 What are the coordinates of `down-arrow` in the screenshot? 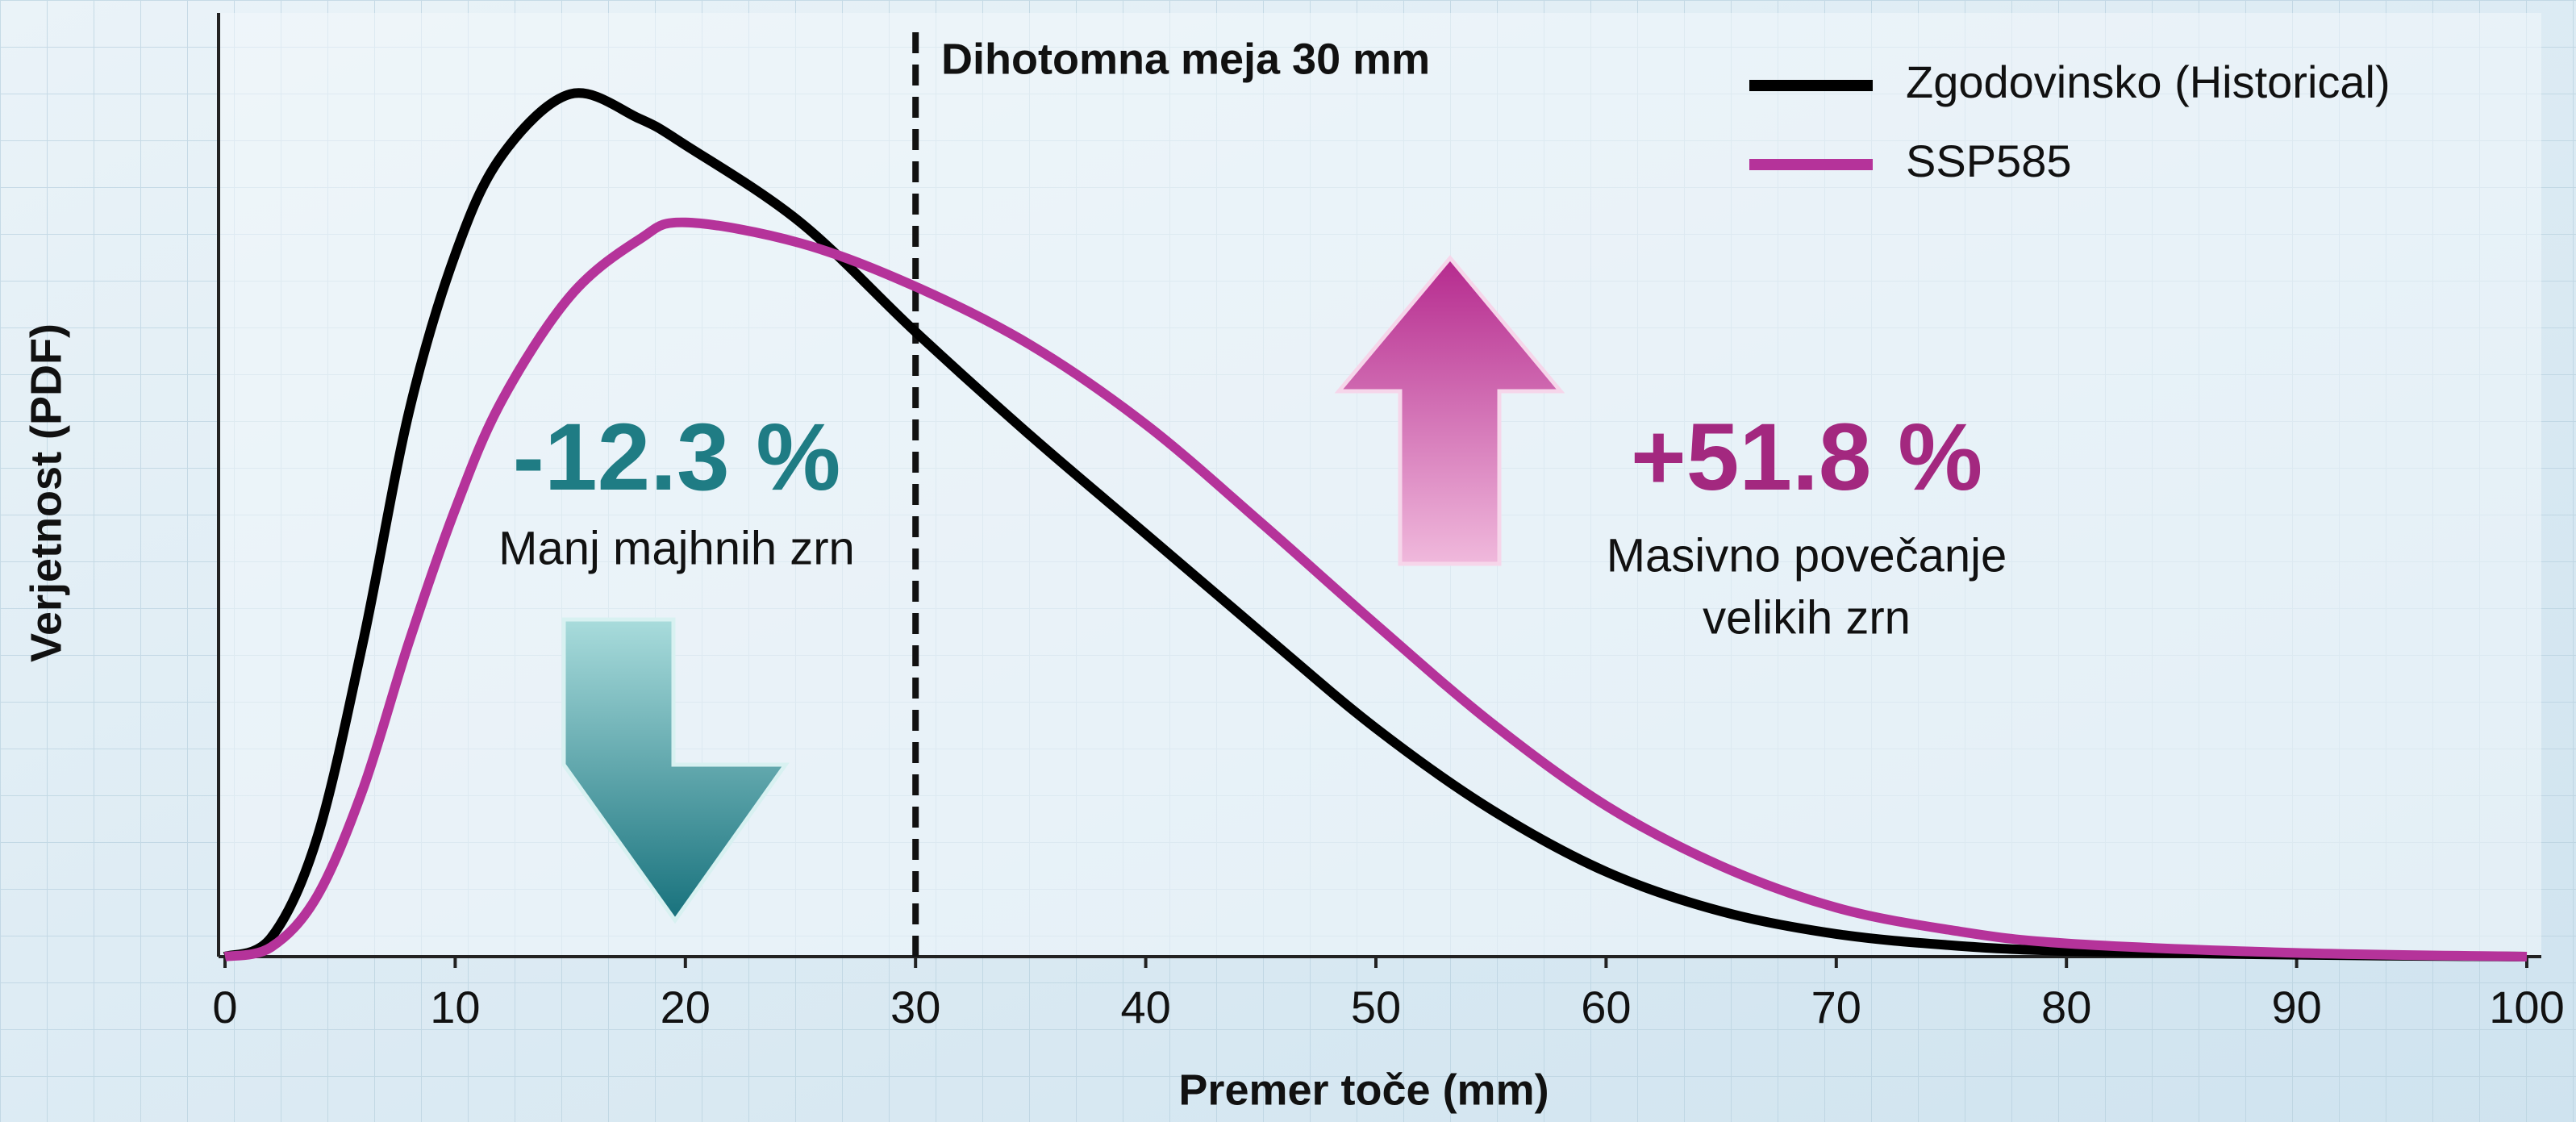 It's located at (675, 771).